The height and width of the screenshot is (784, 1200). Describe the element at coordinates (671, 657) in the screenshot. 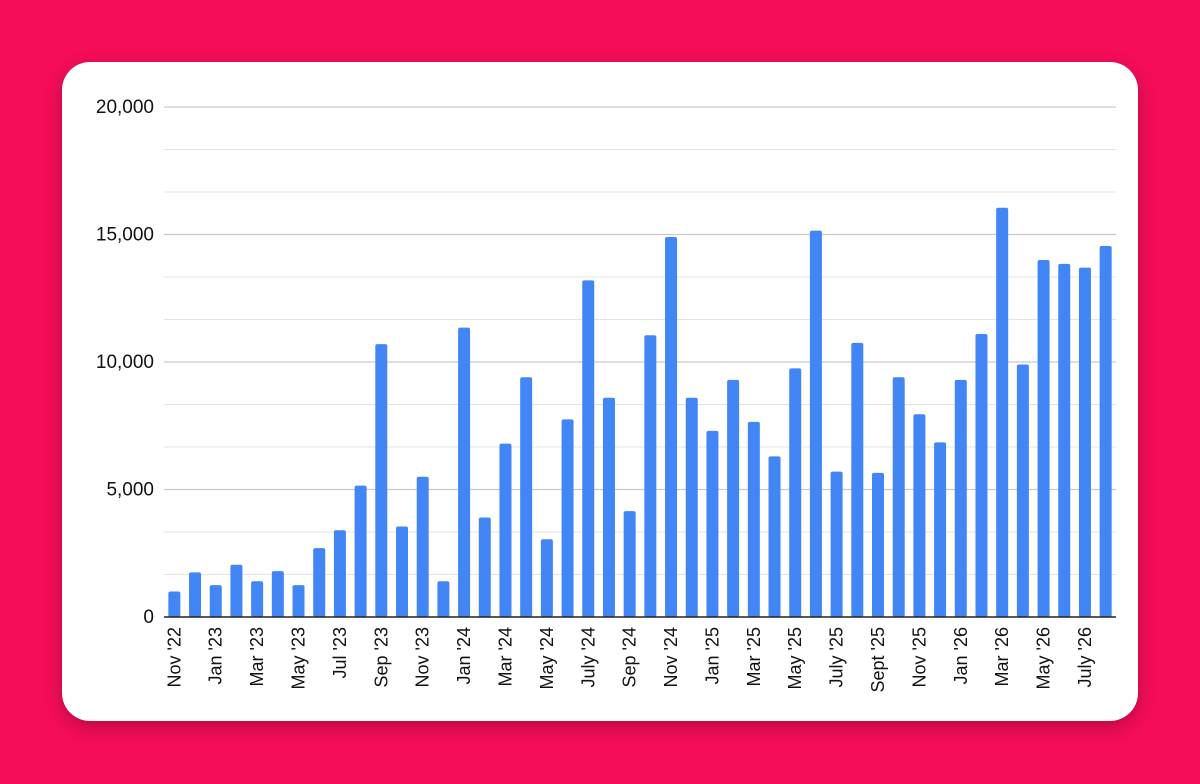

I see `x-tick-label: Nov '24` at that location.